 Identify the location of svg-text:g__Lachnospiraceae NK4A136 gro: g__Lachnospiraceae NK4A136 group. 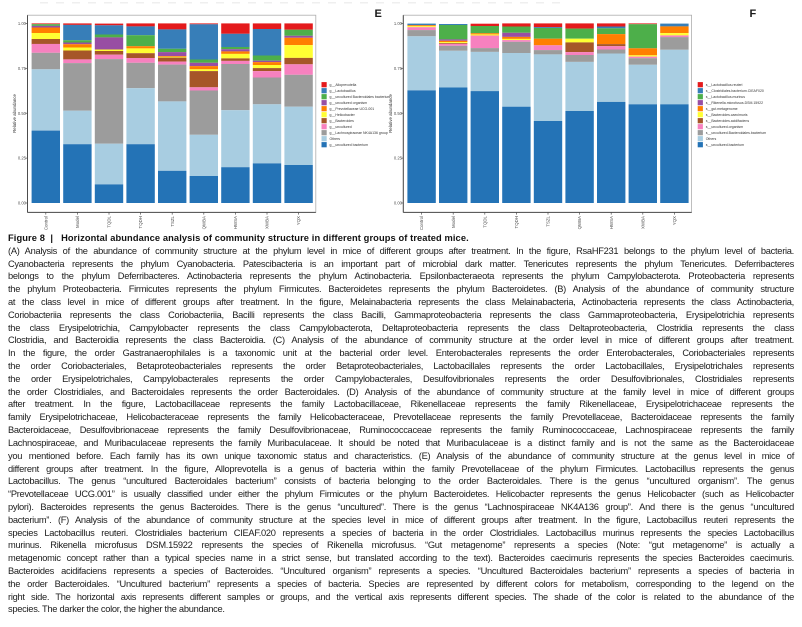
(359, 133).